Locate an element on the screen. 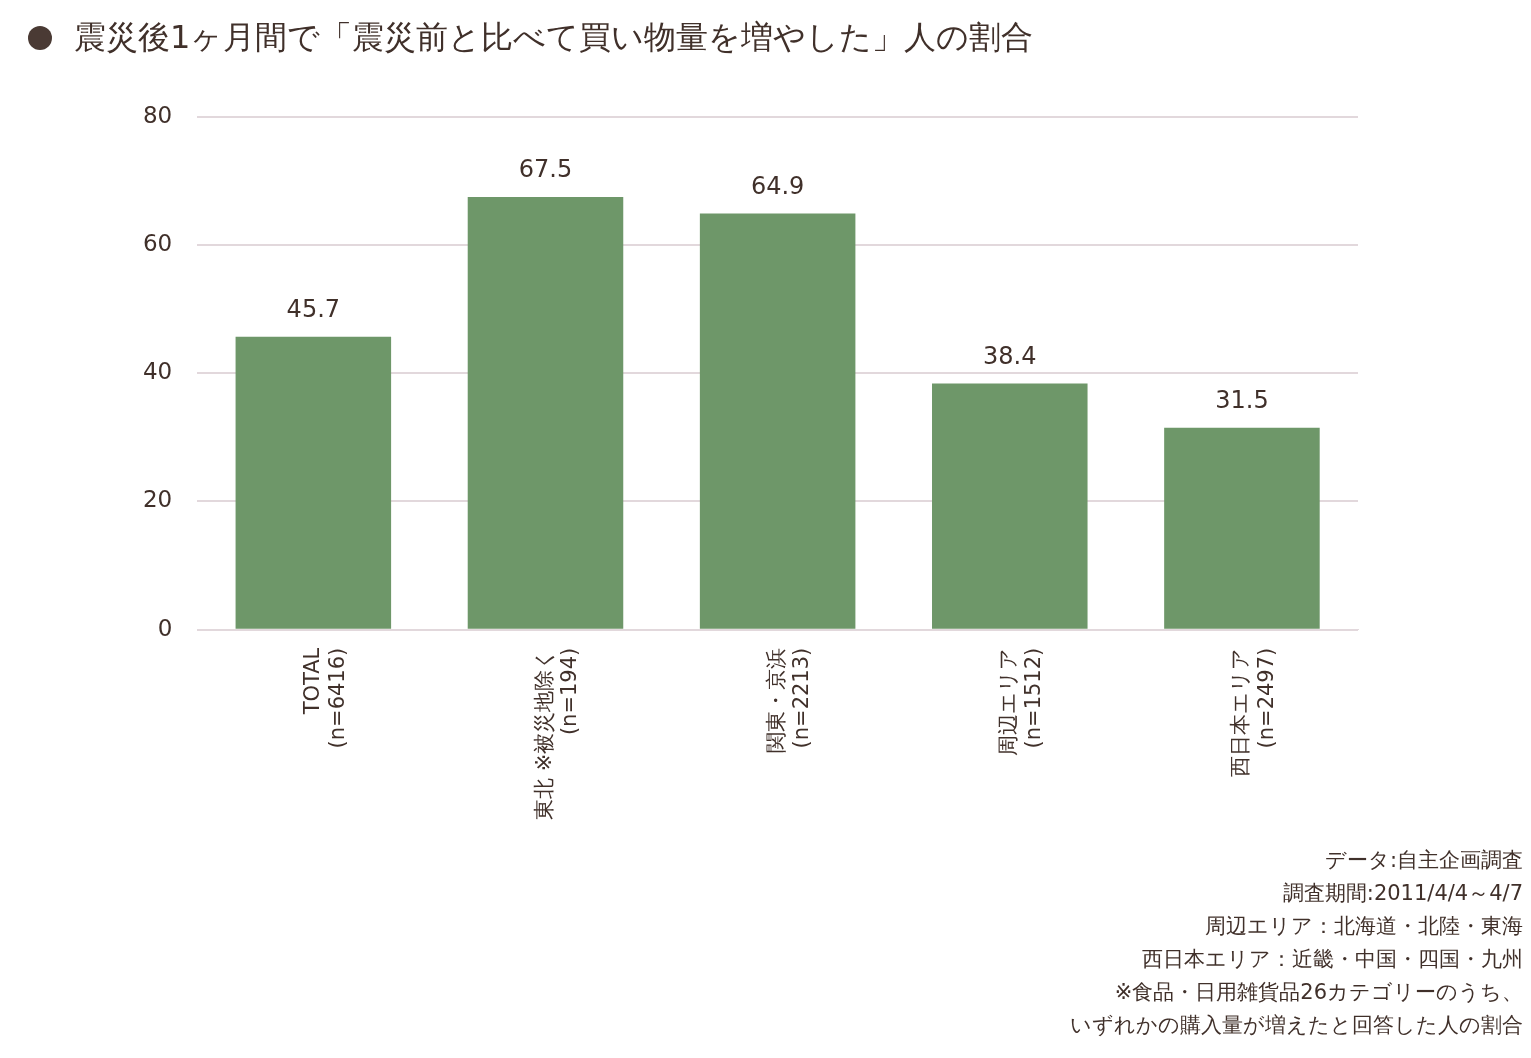  chart-title: 震災後1ヶ月間で「震災前と比べて買い物量を増やした」人の割合 is located at coordinates (554, 37).